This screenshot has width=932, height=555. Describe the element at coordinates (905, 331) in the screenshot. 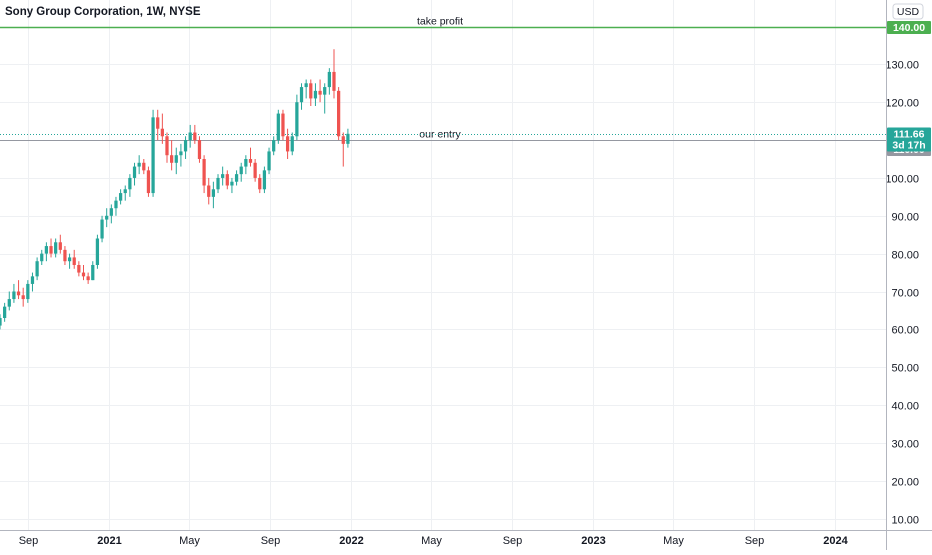

I see `y-tick-label: 60.00` at that location.